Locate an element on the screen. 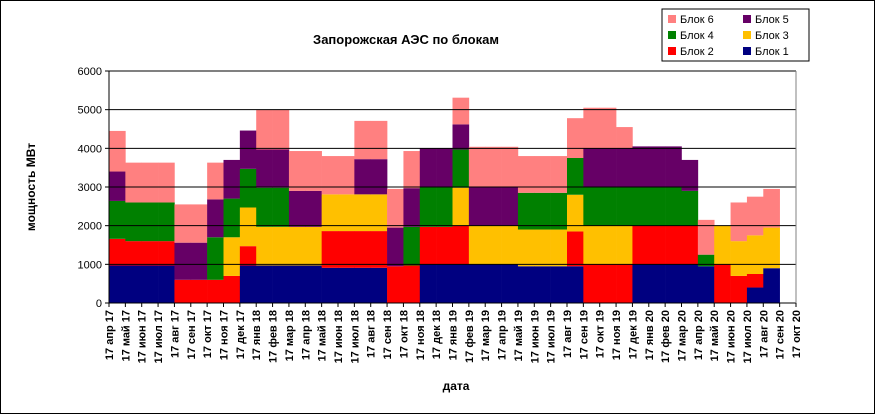 Image resolution: width=875 pixels, height=414 pixels. x-tick-label: 17 май 20 is located at coordinates (715, 335).